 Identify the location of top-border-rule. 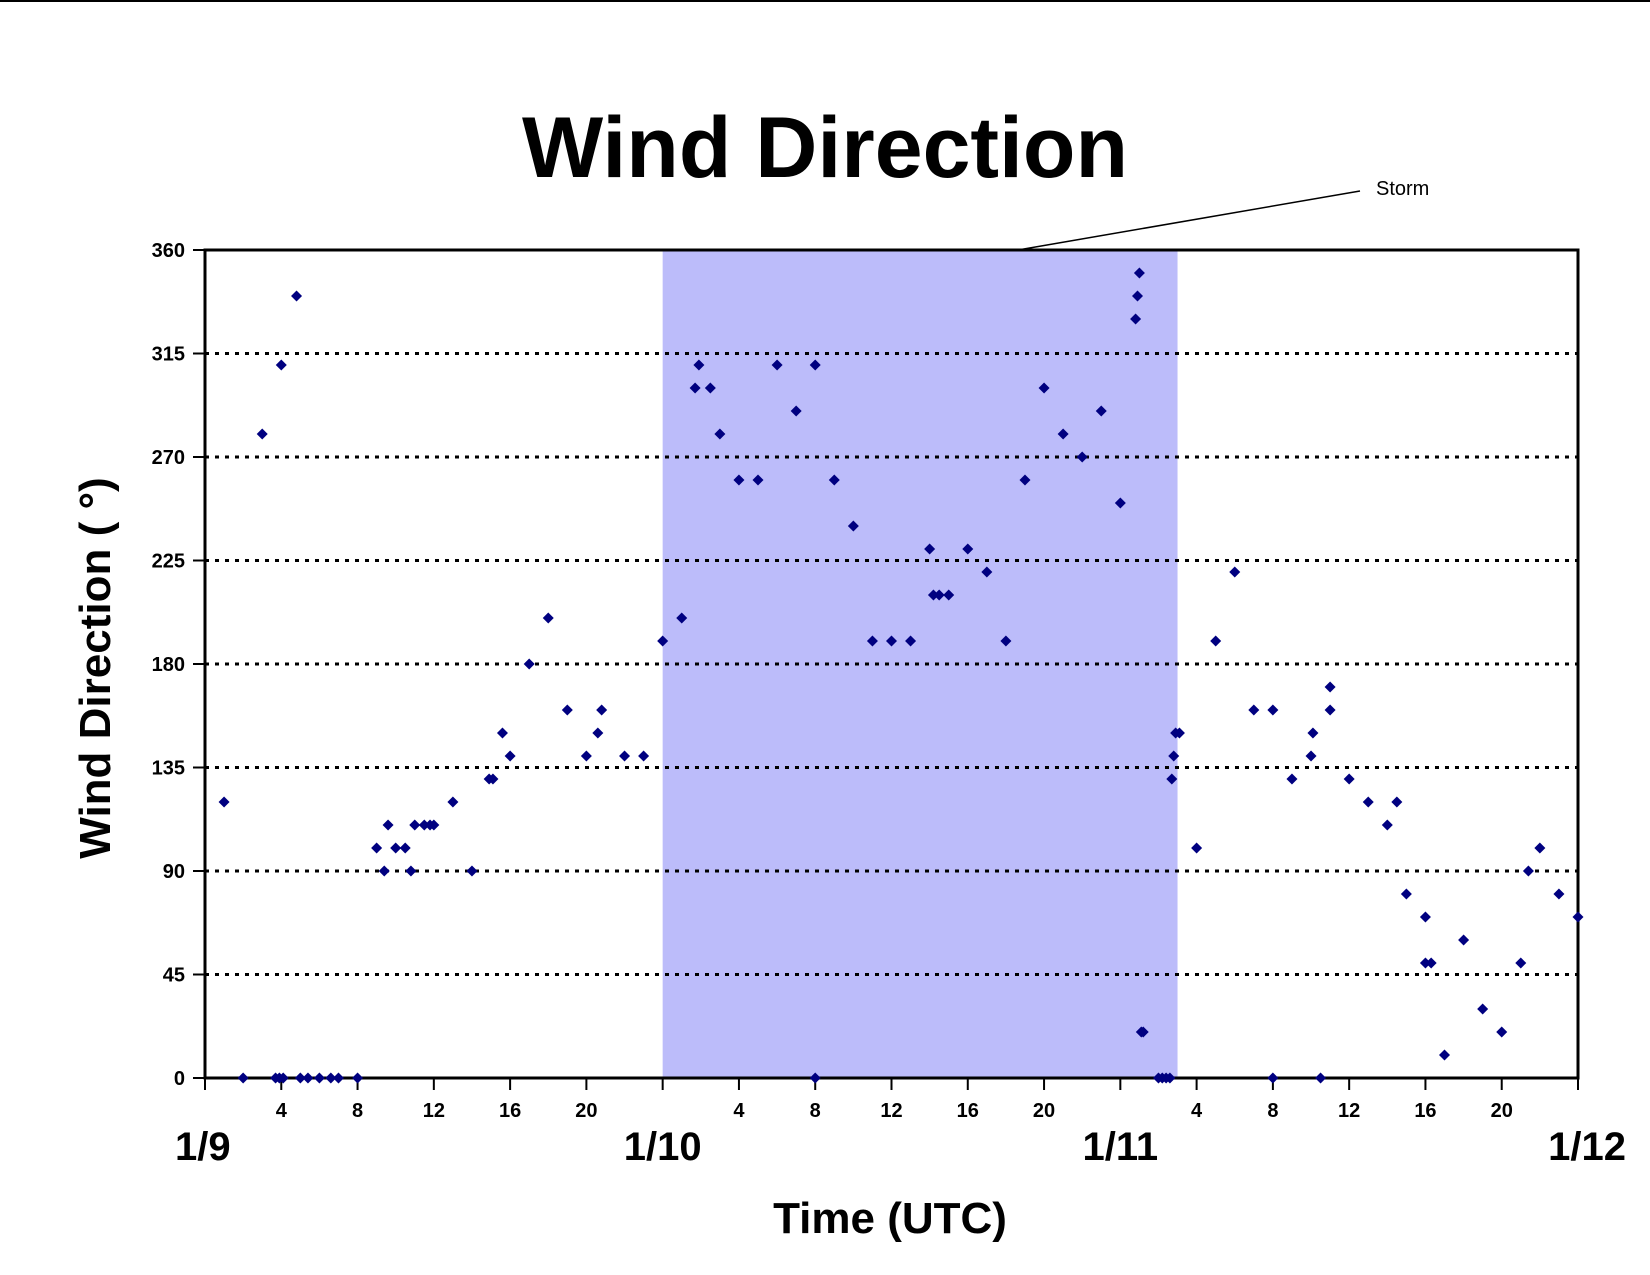
(825, 1).